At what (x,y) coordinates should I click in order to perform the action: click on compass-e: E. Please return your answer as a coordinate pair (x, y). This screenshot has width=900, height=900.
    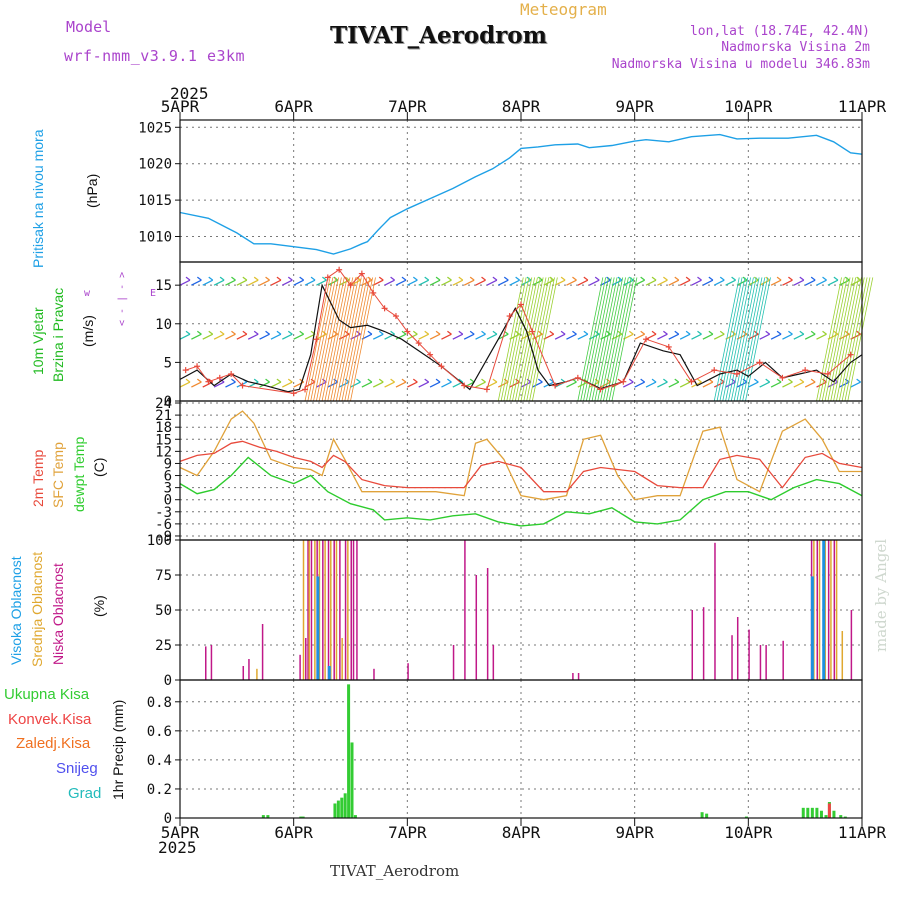
    Looking at the image, I should click on (153, 293).